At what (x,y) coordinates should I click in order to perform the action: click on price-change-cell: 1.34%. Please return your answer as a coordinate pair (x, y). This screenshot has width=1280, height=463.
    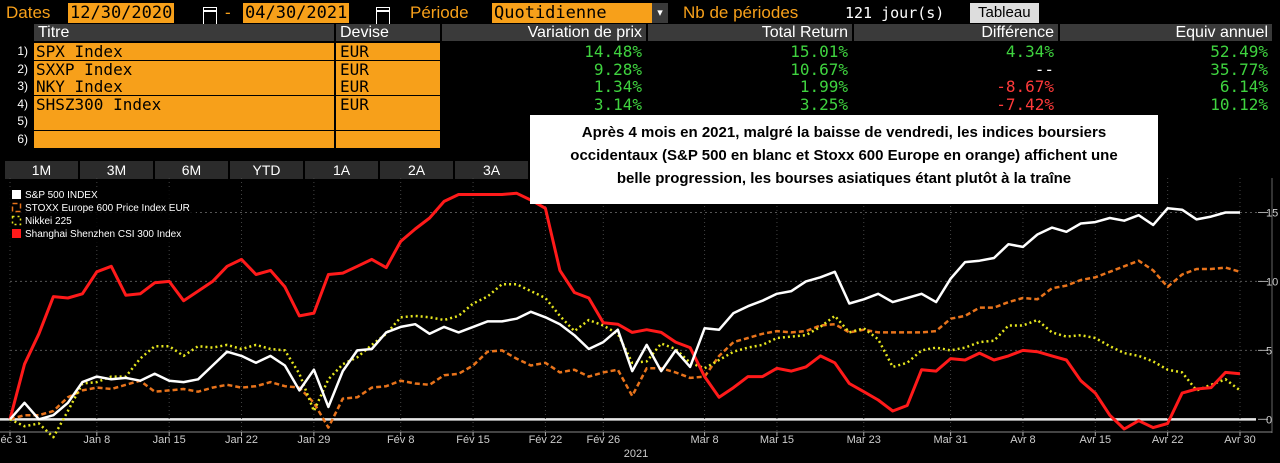
    Looking at the image, I should click on (617, 86).